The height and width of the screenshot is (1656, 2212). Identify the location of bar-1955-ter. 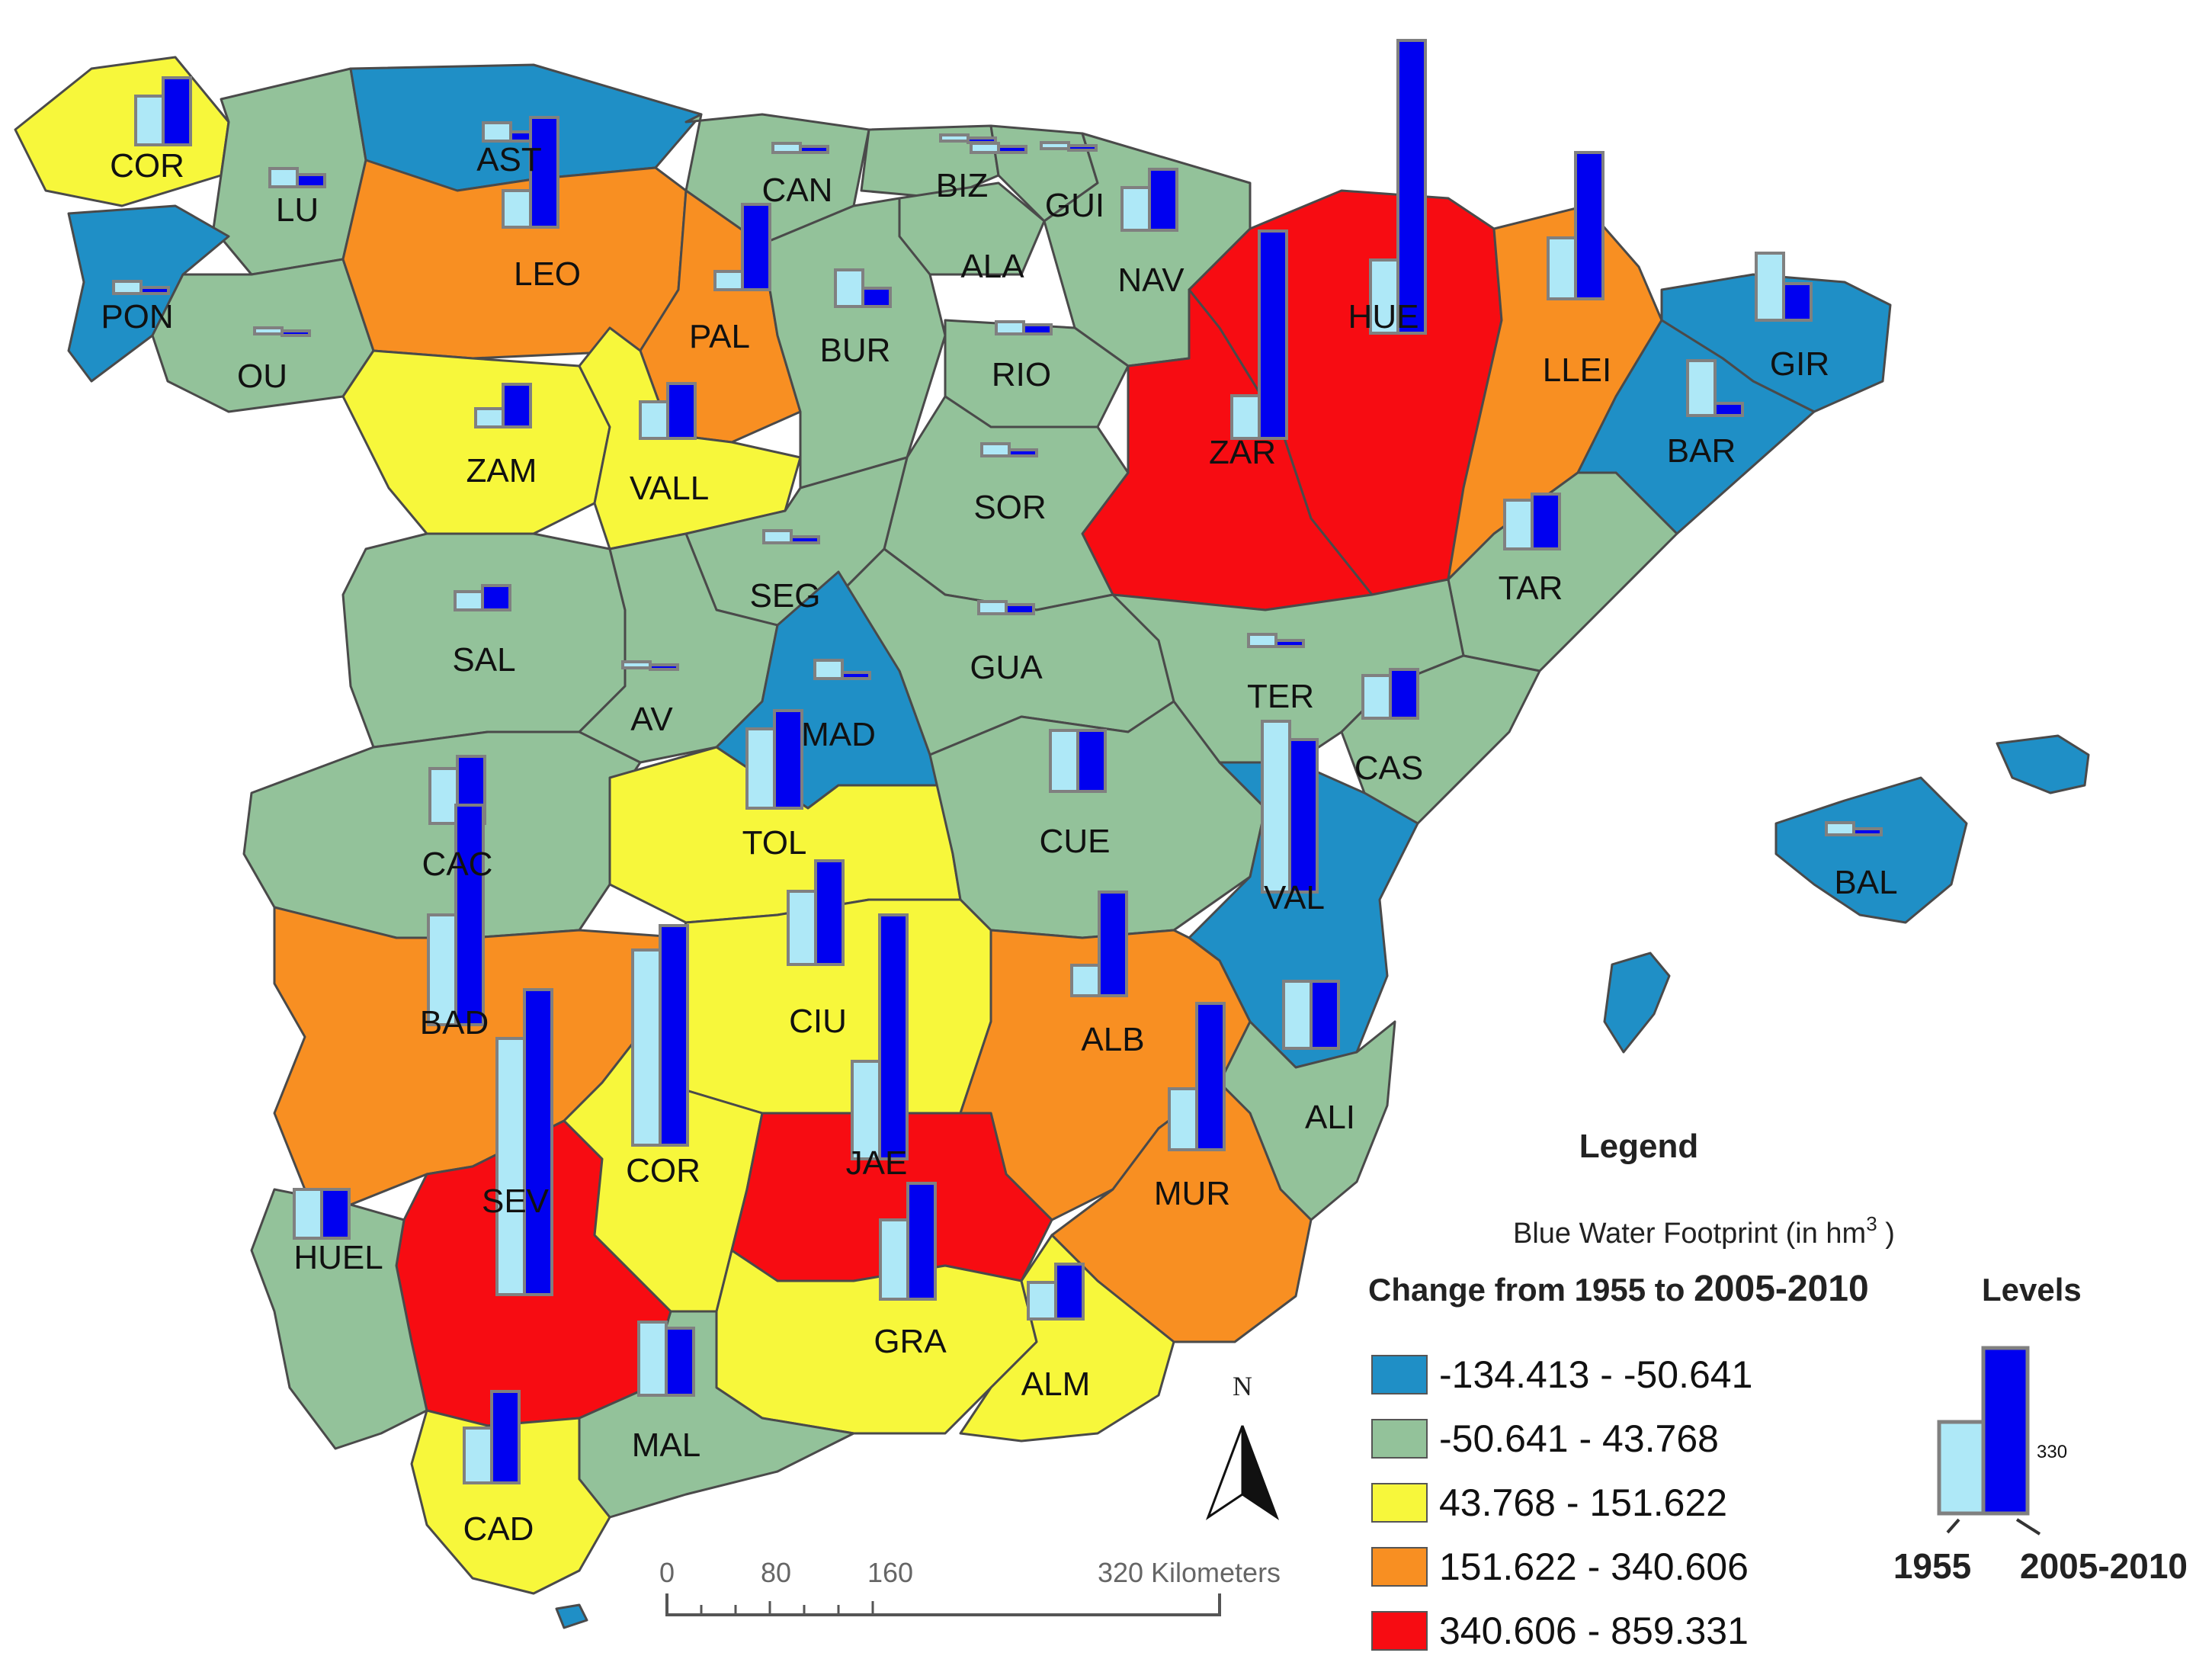
(1262, 640).